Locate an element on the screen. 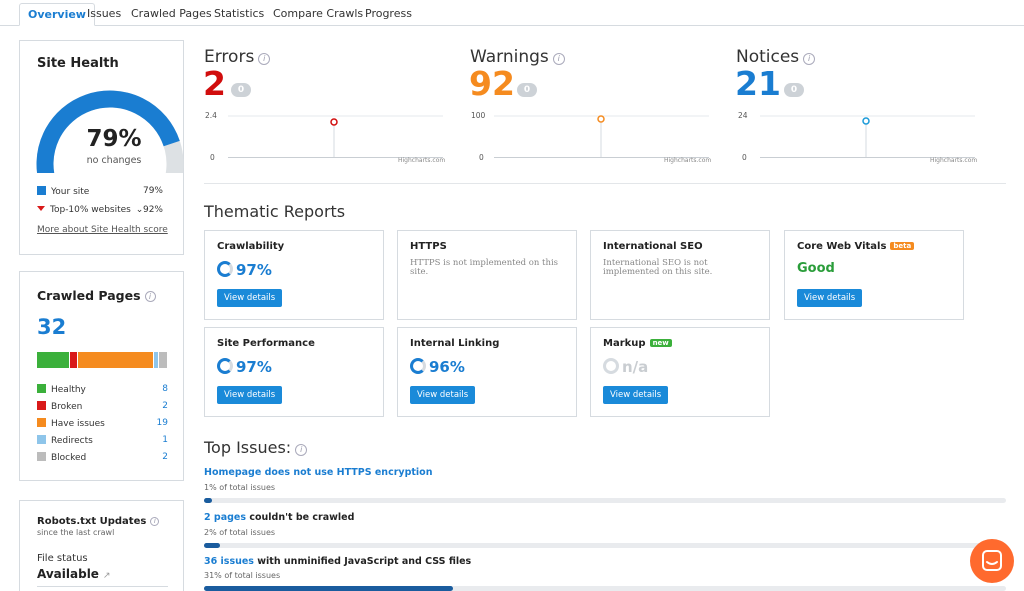 Image resolution: width=1024 pixels, height=591 pixels. tab-issues: Issues is located at coordinates (104, 13).